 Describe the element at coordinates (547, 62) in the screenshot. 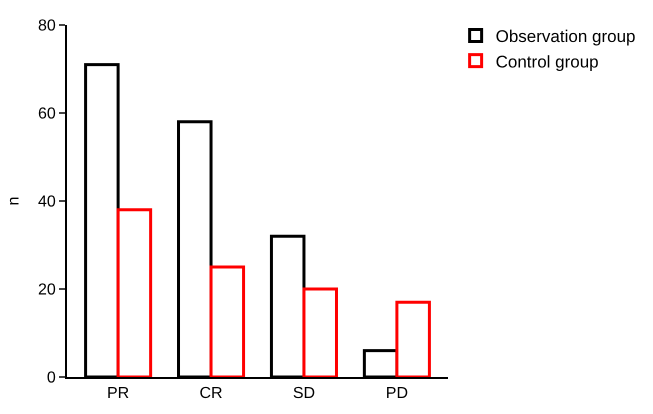

I see `legend-label: Control group` at that location.